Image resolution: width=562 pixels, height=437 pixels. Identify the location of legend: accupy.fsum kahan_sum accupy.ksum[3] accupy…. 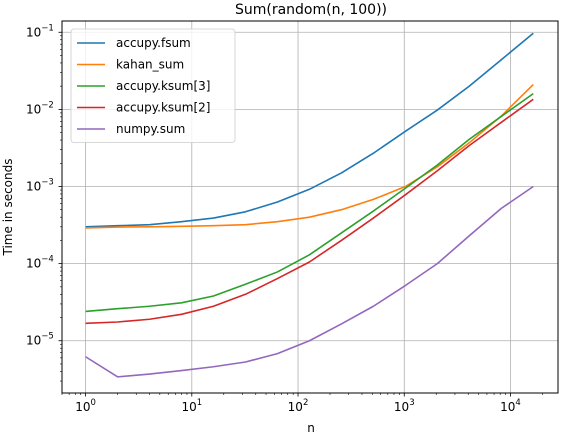
(153, 85).